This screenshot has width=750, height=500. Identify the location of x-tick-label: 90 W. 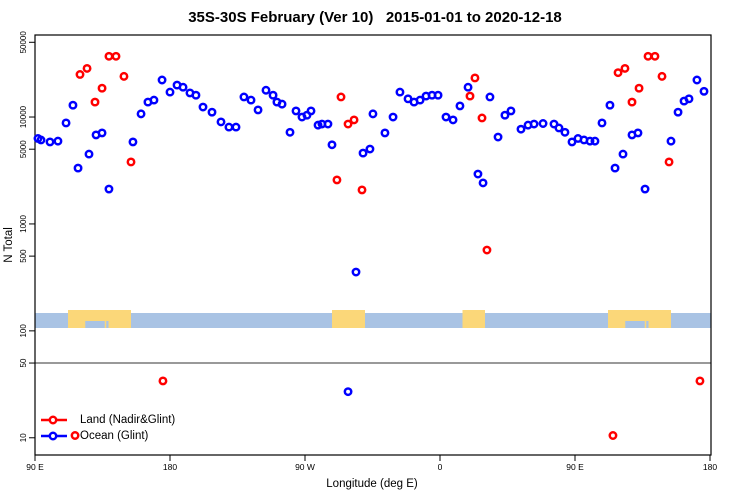
(305, 467).